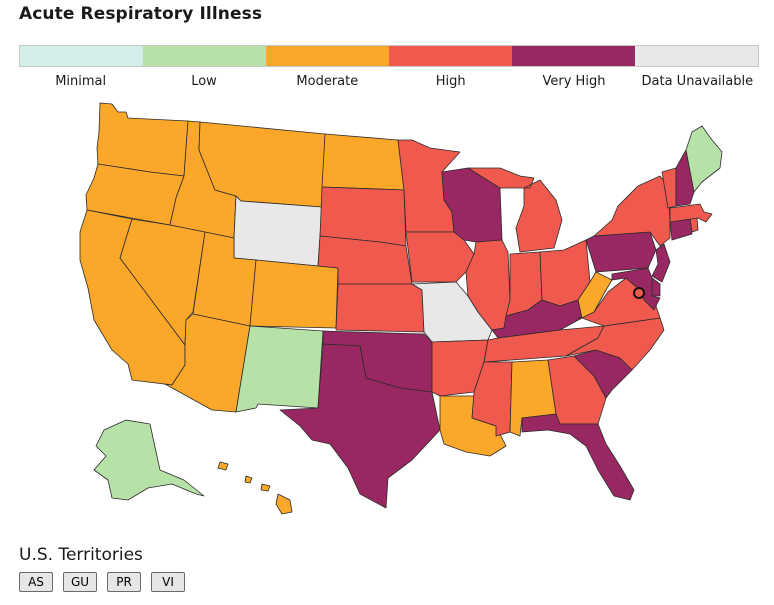 The height and width of the screenshot is (605, 774). What do you see at coordinates (573, 56) in the screenshot?
I see `legend-swatch-very-high` at bounding box center [573, 56].